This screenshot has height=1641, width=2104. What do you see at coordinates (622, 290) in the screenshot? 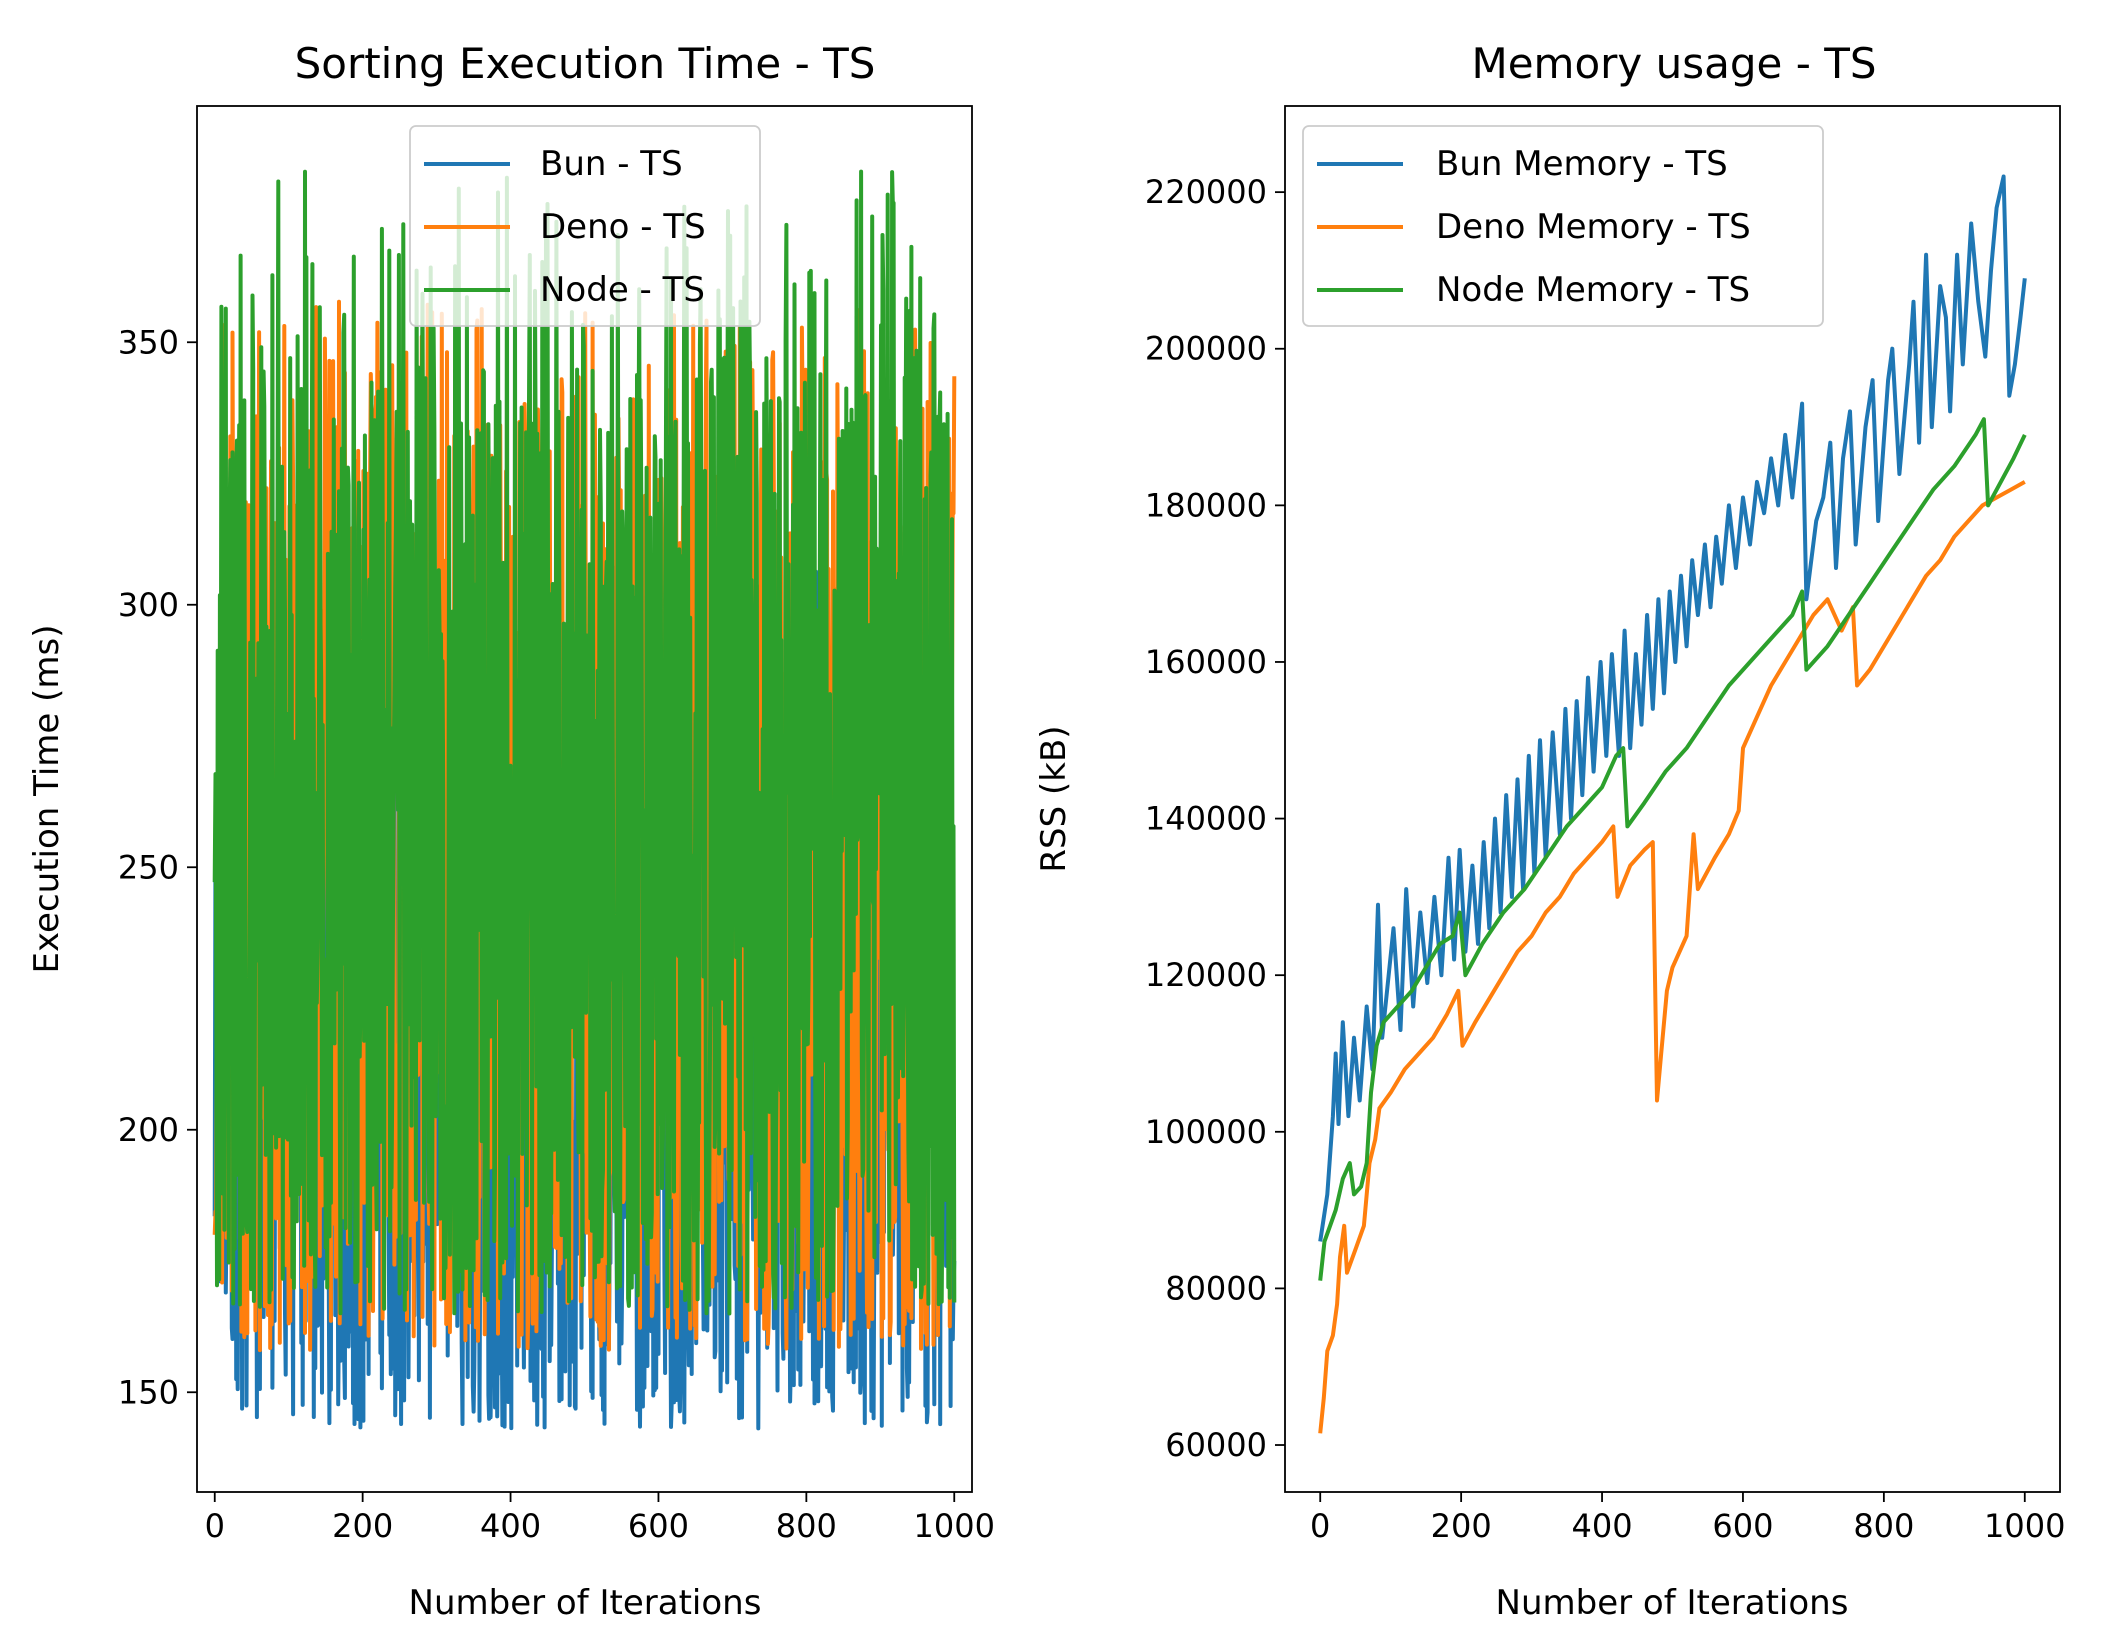
I see `legend-label-node: Node - TS` at bounding box center [622, 290].